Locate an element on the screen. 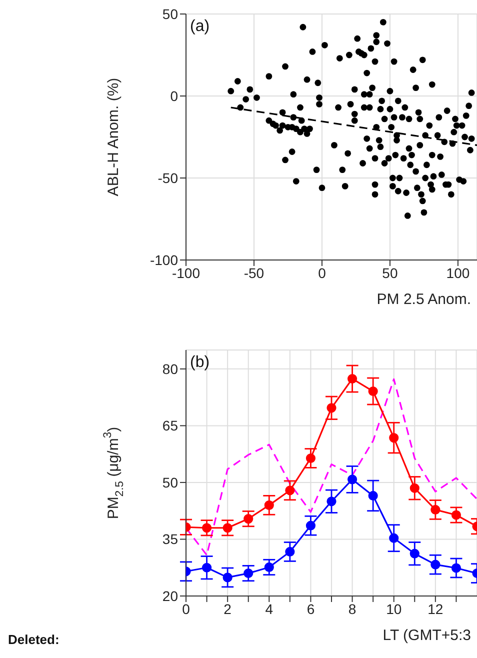  x-tick-label: 10 is located at coordinates (394, 608).